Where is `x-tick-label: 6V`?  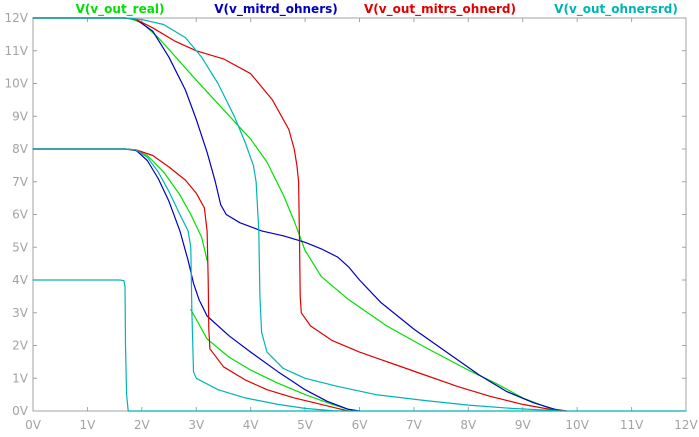
x-tick-label: 6V is located at coordinates (360, 425).